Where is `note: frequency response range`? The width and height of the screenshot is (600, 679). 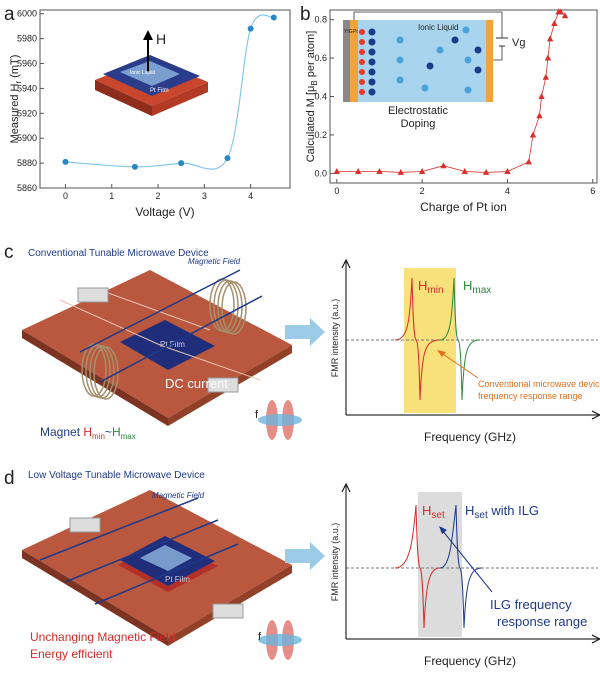
note: frequency response range is located at coordinates (530, 396).